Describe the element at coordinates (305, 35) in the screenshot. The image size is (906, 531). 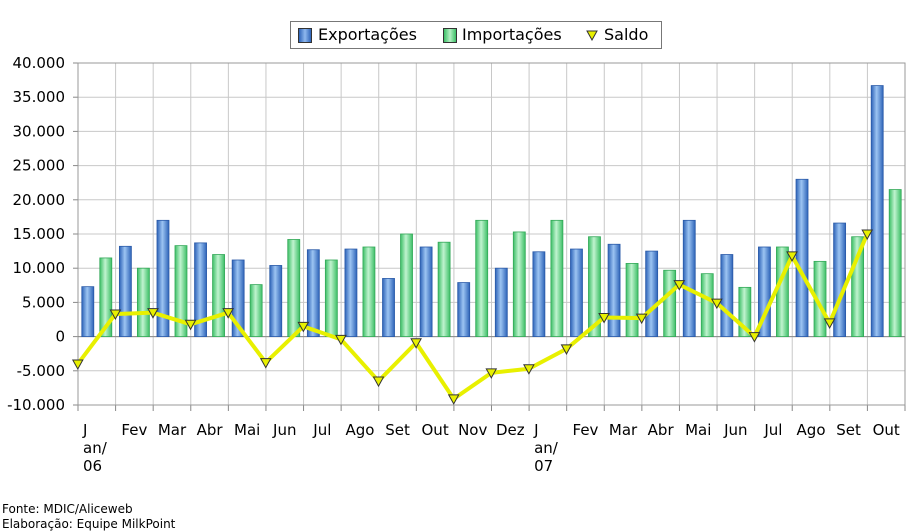
I see `legend-swatch-exportacoes` at that location.